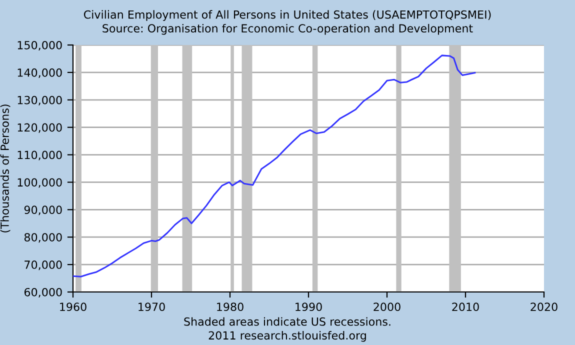 This screenshot has width=575, height=345. I want to click on x-tick-label: 1990, so click(309, 307).